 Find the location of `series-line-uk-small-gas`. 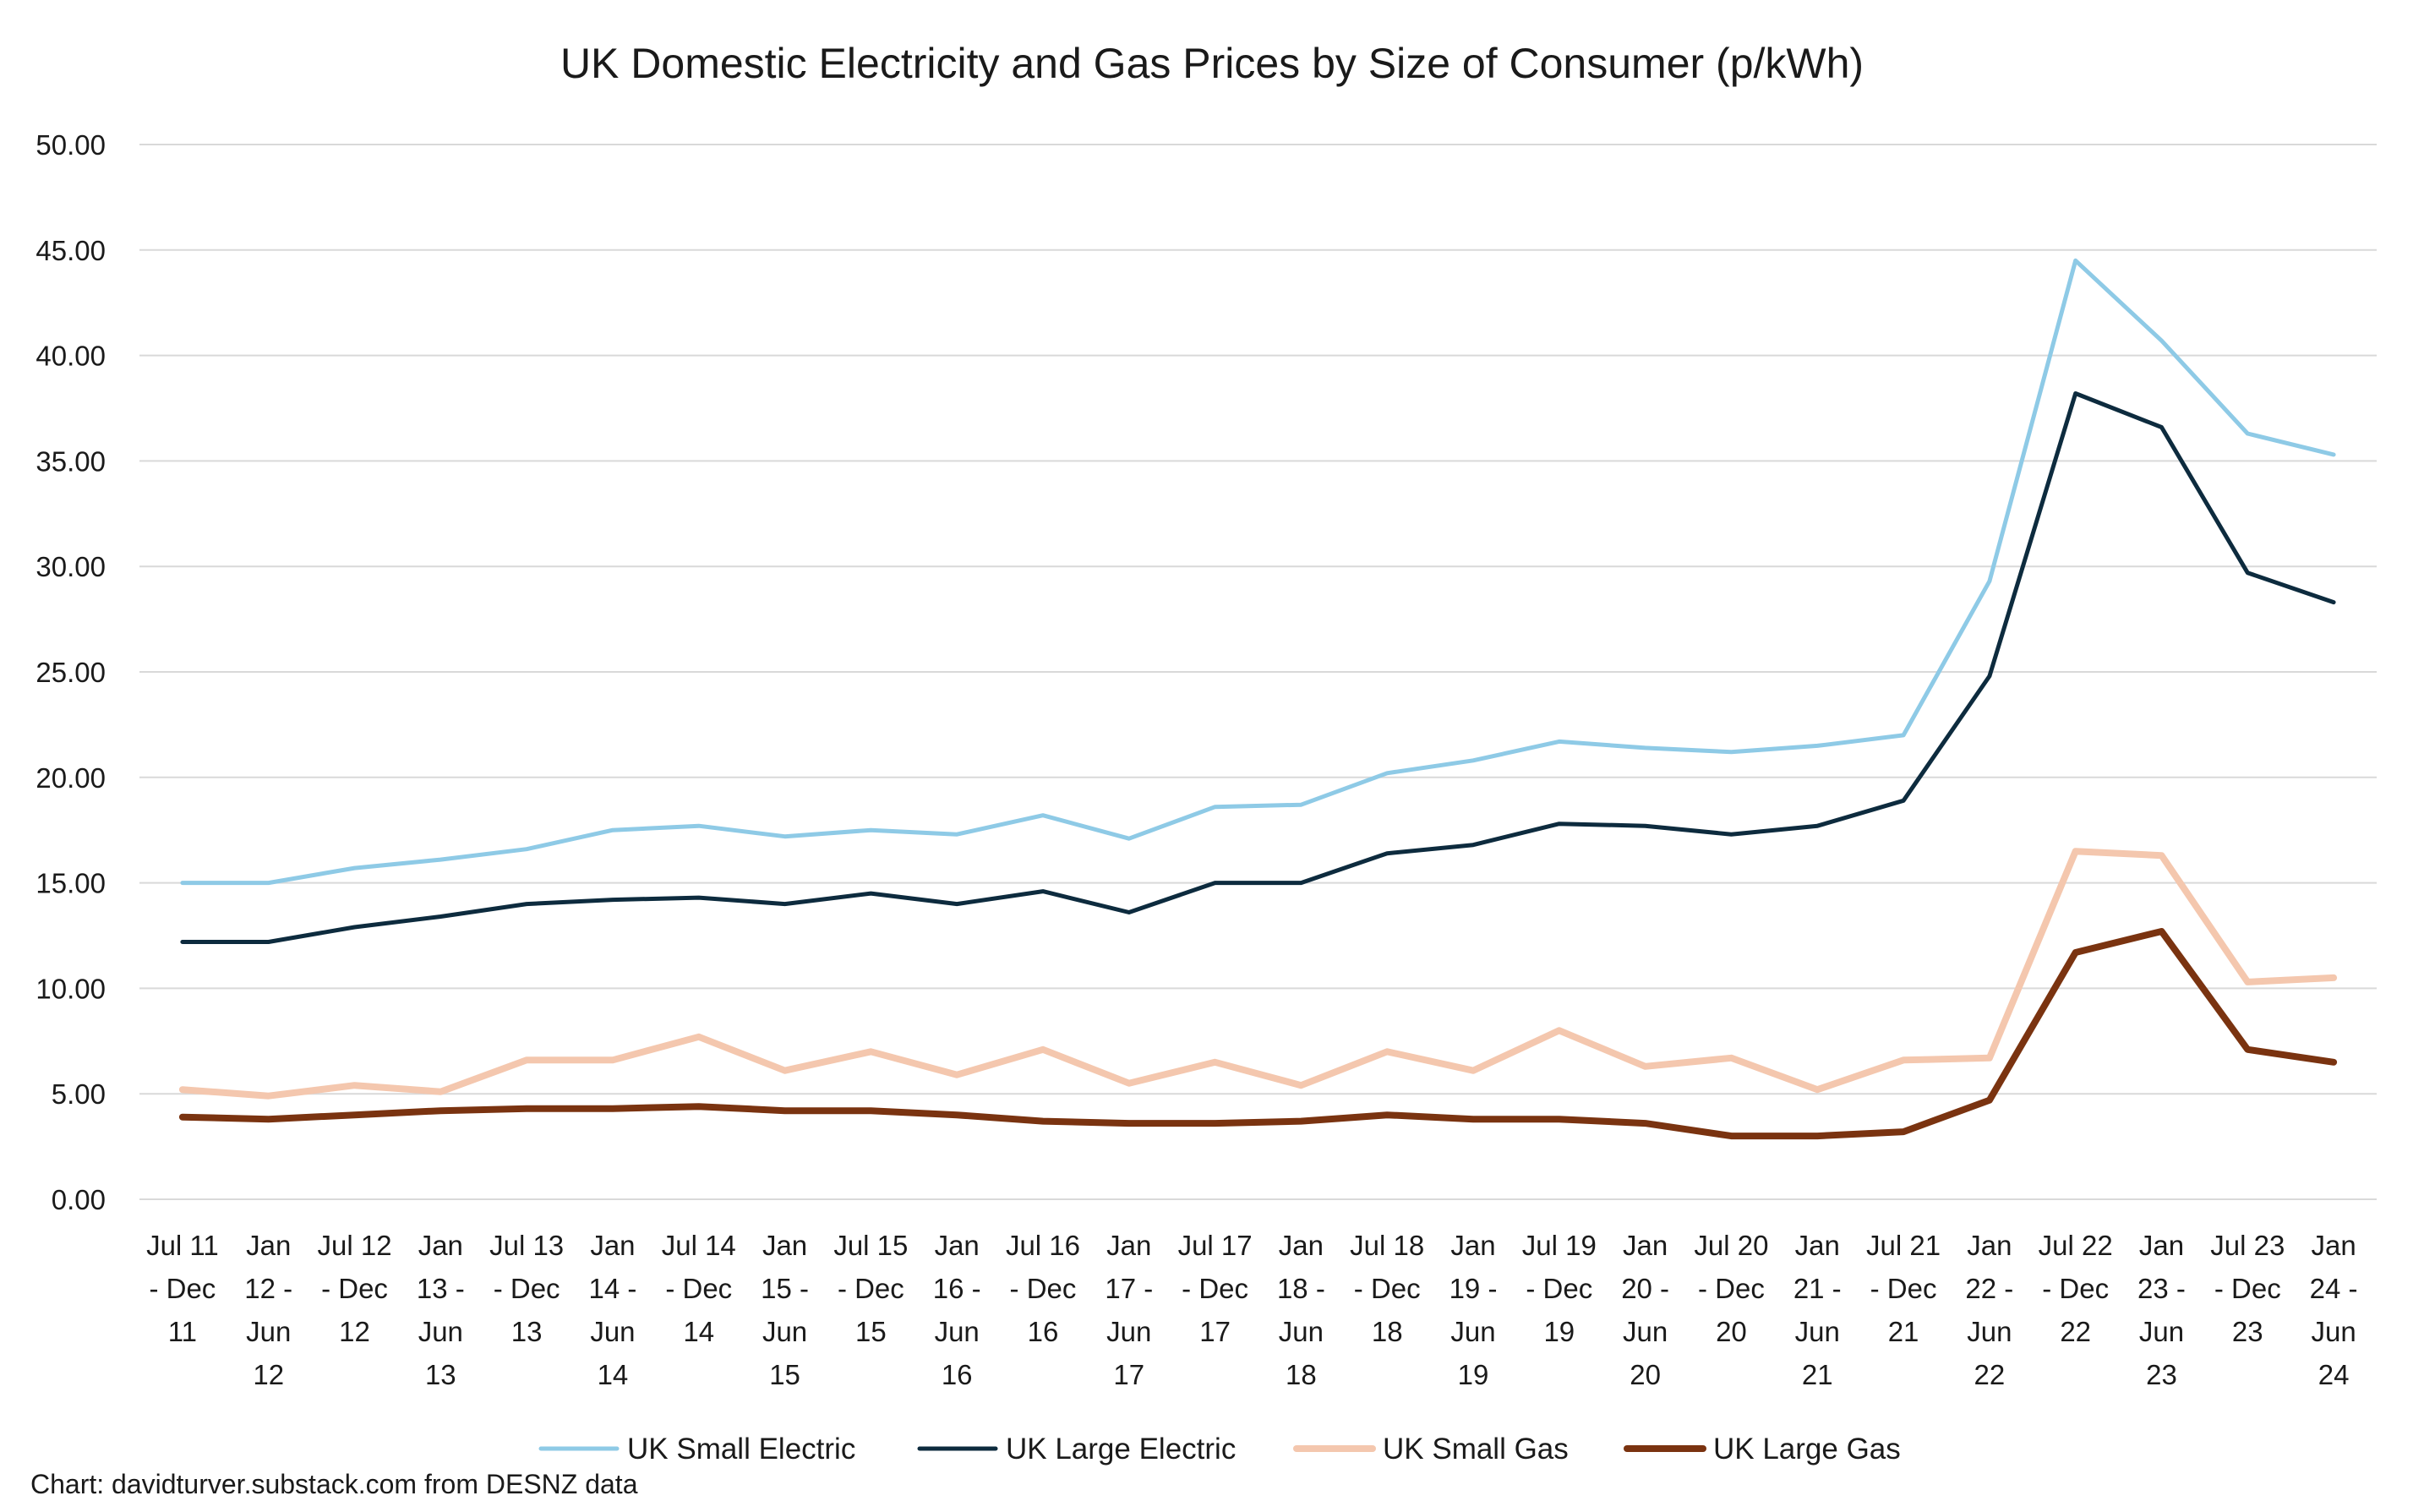

series-line-uk-small-gas is located at coordinates (1258, 974).